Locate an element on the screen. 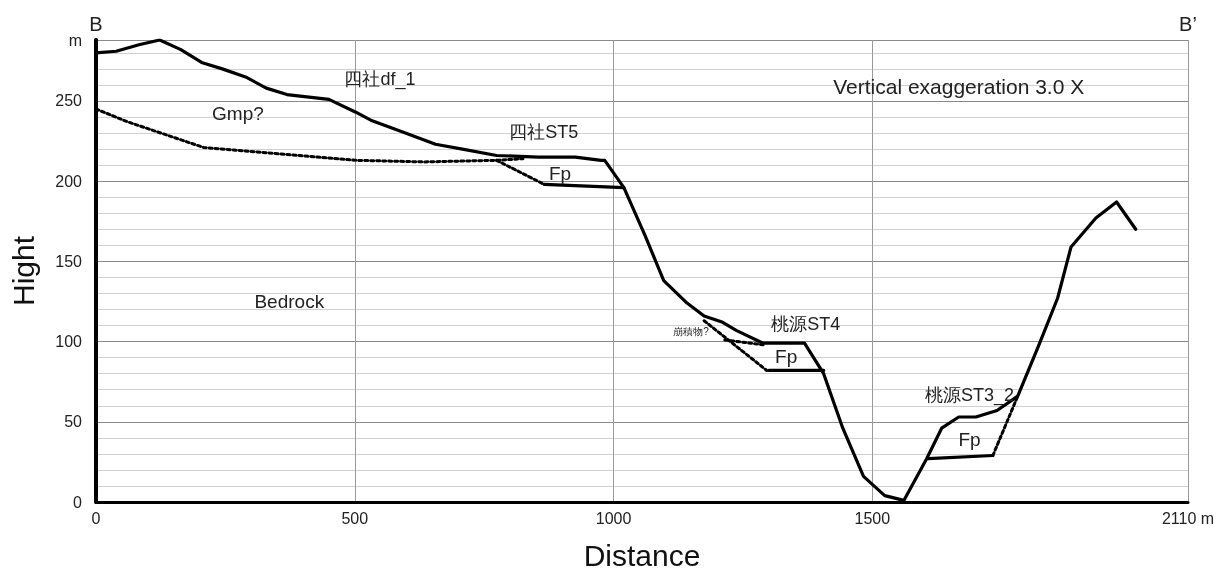 This screenshot has height=575, width=1227. annotation: 崩積物? is located at coordinates (691, 331).